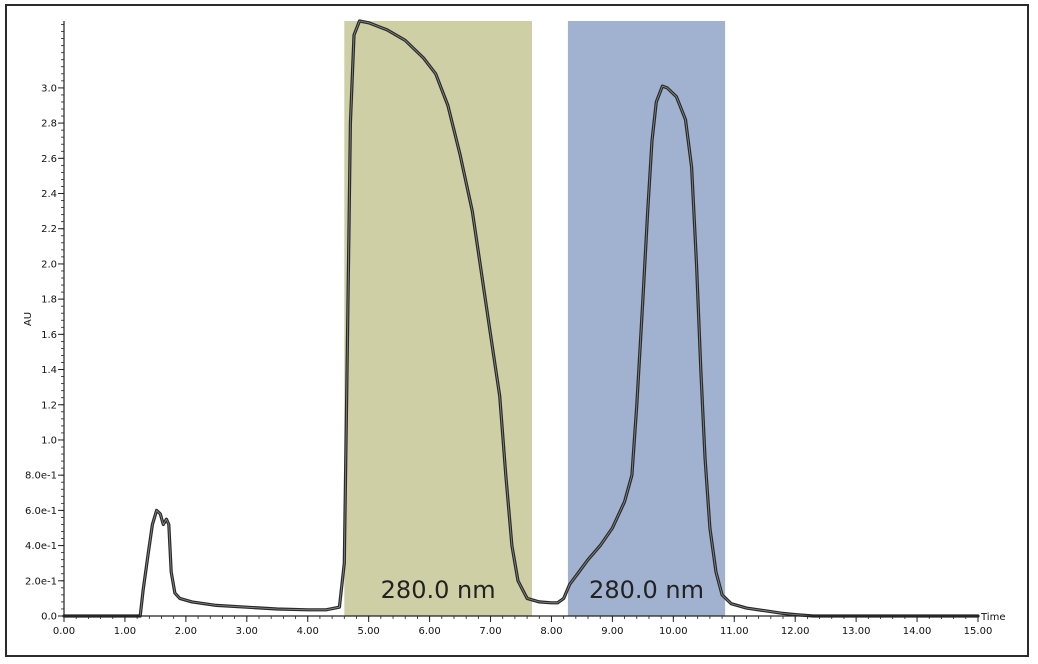  What do you see at coordinates (49, 229) in the screenshot?
I see `y-tick-label: 2.2` at bounding box center [49, 229].